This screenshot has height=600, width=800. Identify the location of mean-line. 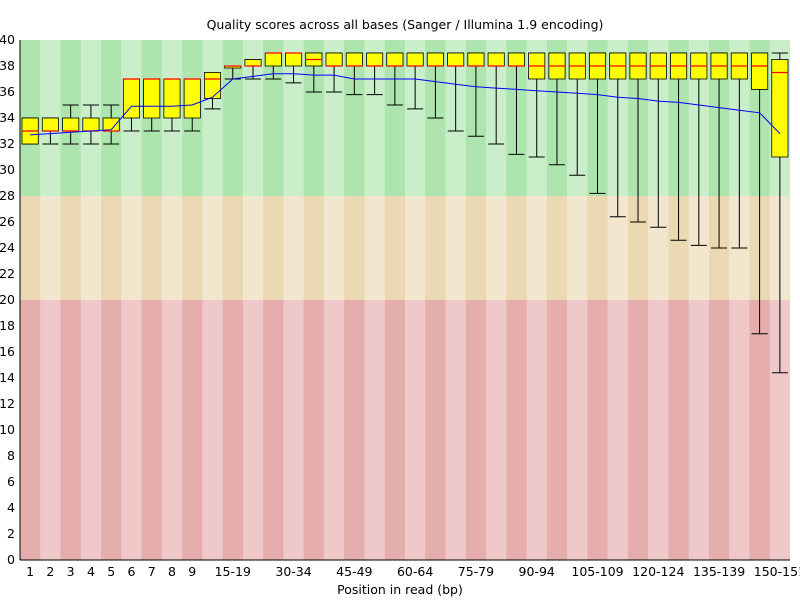
(405, 104).